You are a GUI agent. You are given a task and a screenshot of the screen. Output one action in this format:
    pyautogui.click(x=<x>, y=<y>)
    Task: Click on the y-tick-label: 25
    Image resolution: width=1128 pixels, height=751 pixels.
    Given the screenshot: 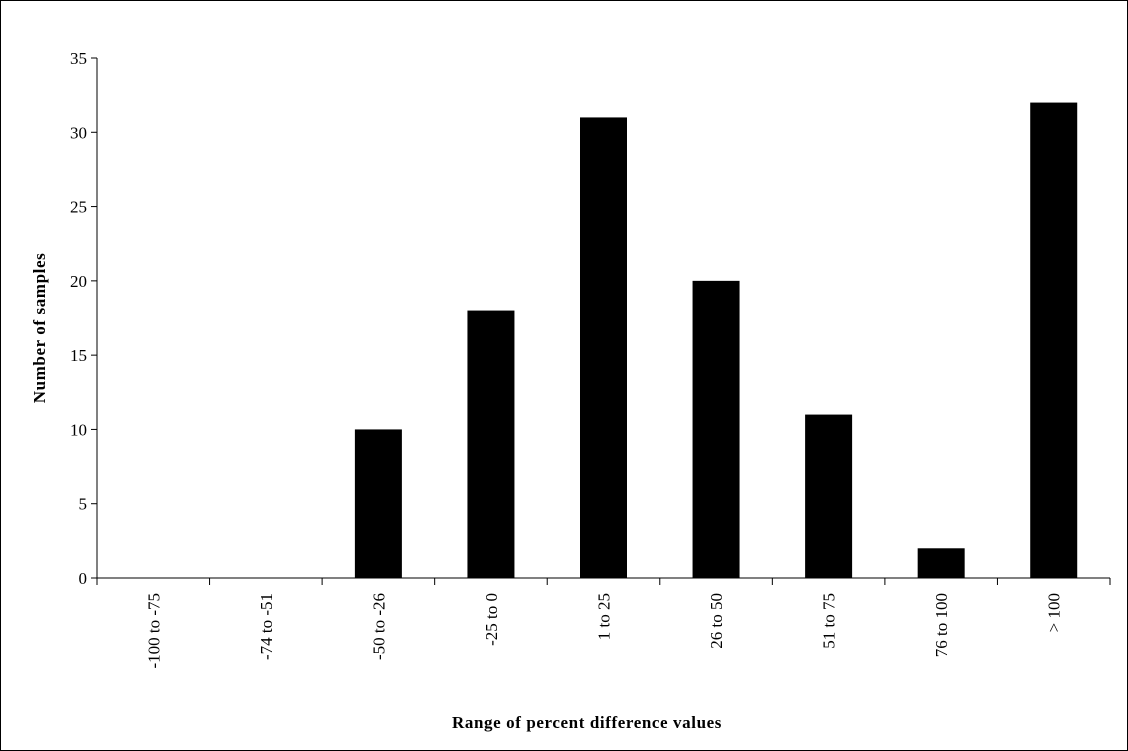 What is the action you would take?
    pyautogui.click(x=78, y=207)
    